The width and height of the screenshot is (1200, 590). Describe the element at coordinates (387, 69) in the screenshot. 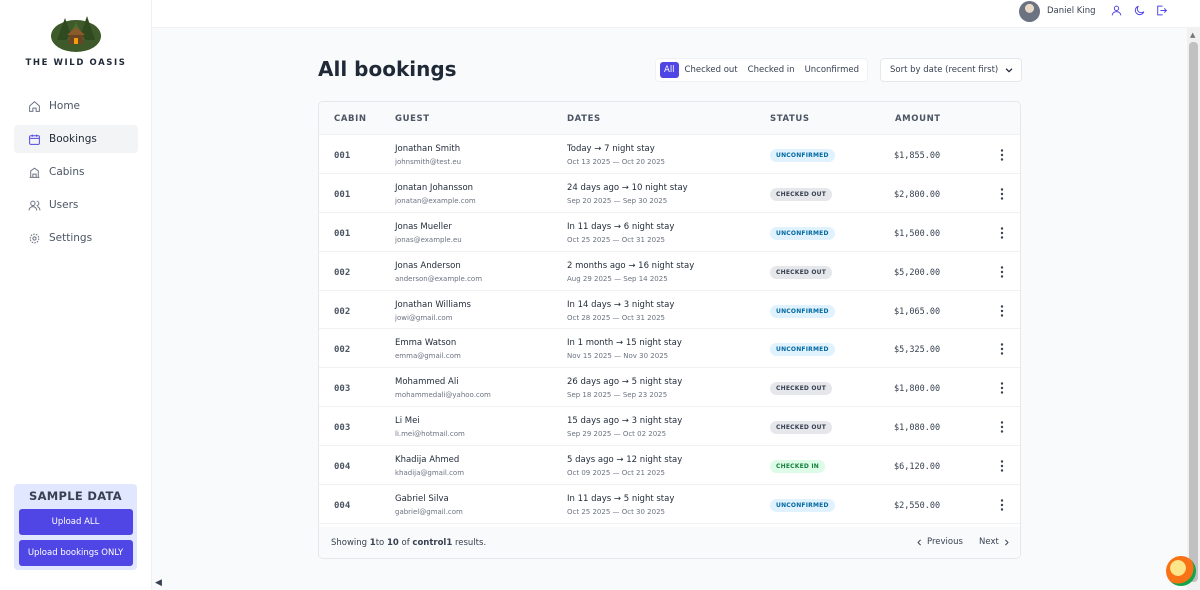

I see `page-title: All bookings` at that location.